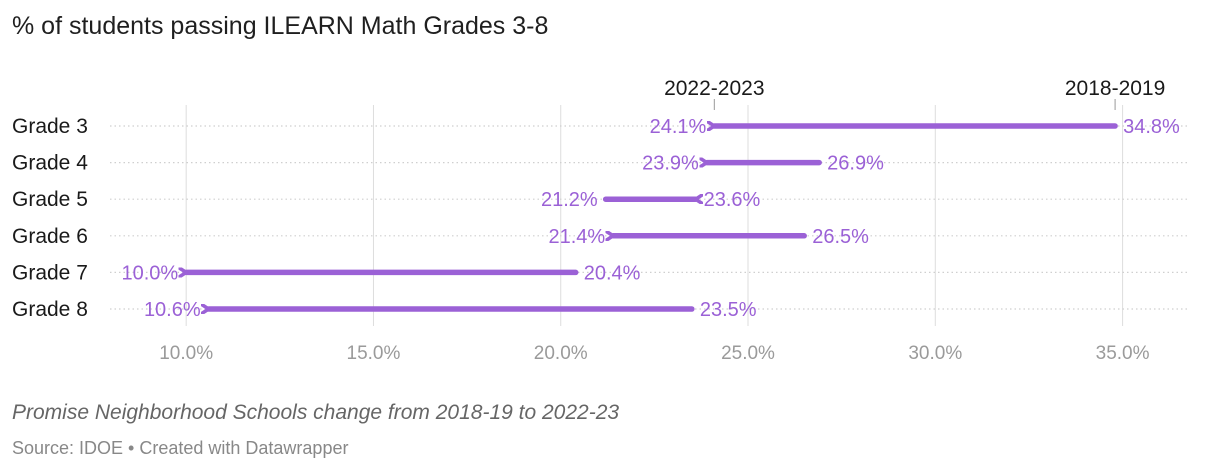  Describe the element at coordinates (50, 236) in the screenshot. I see `category-label: Grade 6` at that location.